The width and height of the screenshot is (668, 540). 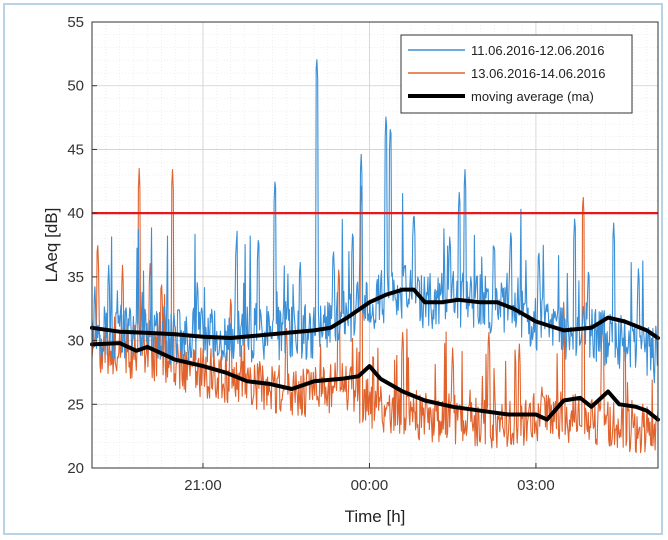 What do you see at coordinates (75, 277) in the screenshot?
I see `y-tick-label: 35` at bounding box center [75, 277].